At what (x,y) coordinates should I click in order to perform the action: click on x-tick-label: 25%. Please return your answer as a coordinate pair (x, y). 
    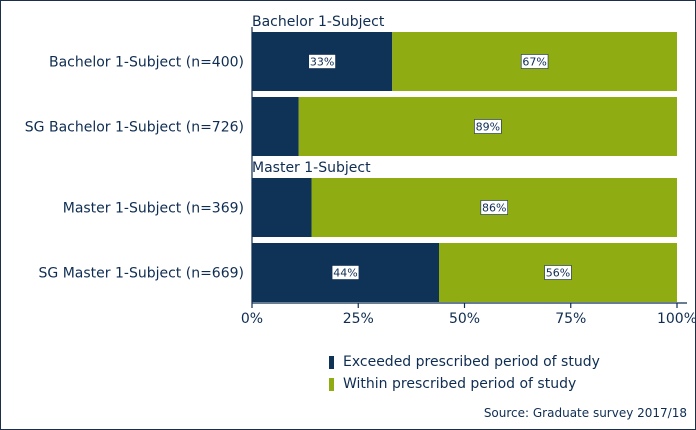
    Looking at the image, I should click on (358, 319).